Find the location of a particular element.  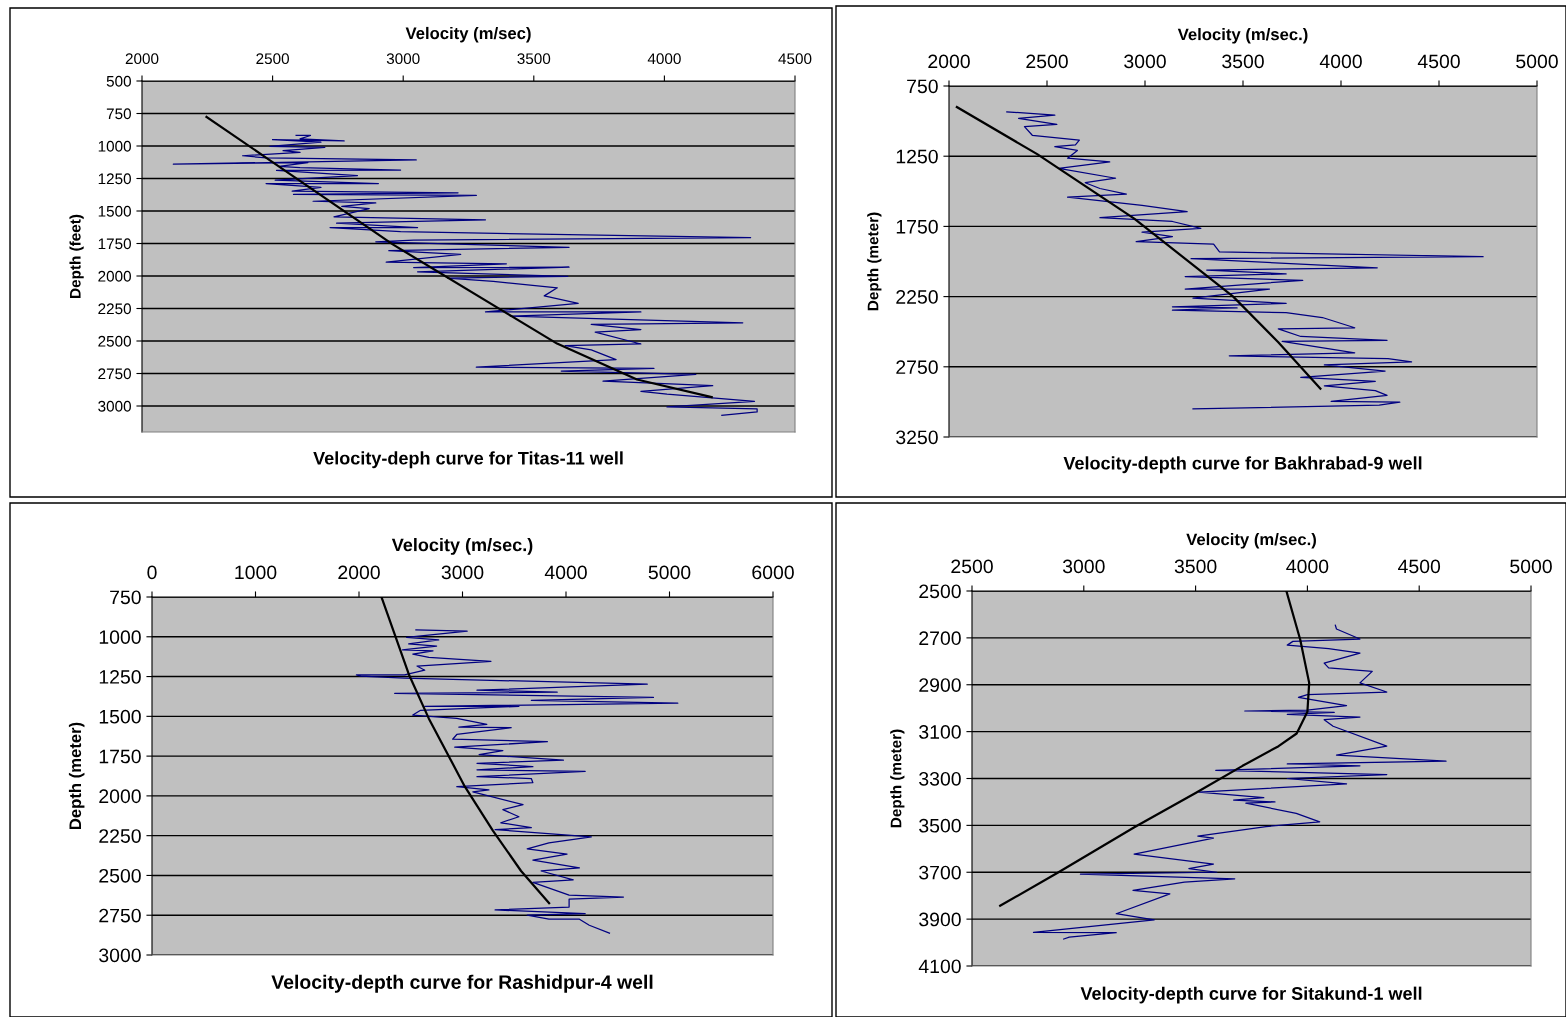

text: Velocity-depth curve for Rashidpur-4 well is located at coordinates (462, 983).